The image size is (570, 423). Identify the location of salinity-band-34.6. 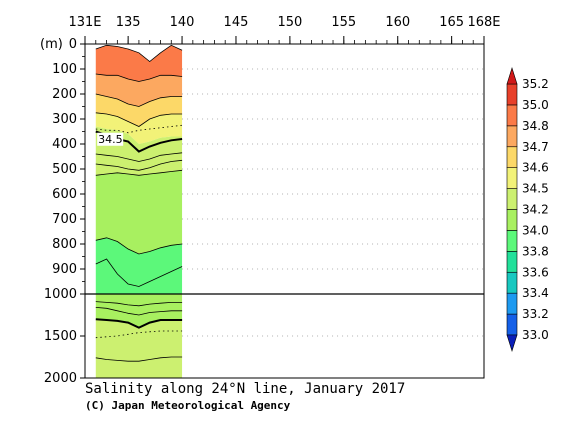
(139, 128).